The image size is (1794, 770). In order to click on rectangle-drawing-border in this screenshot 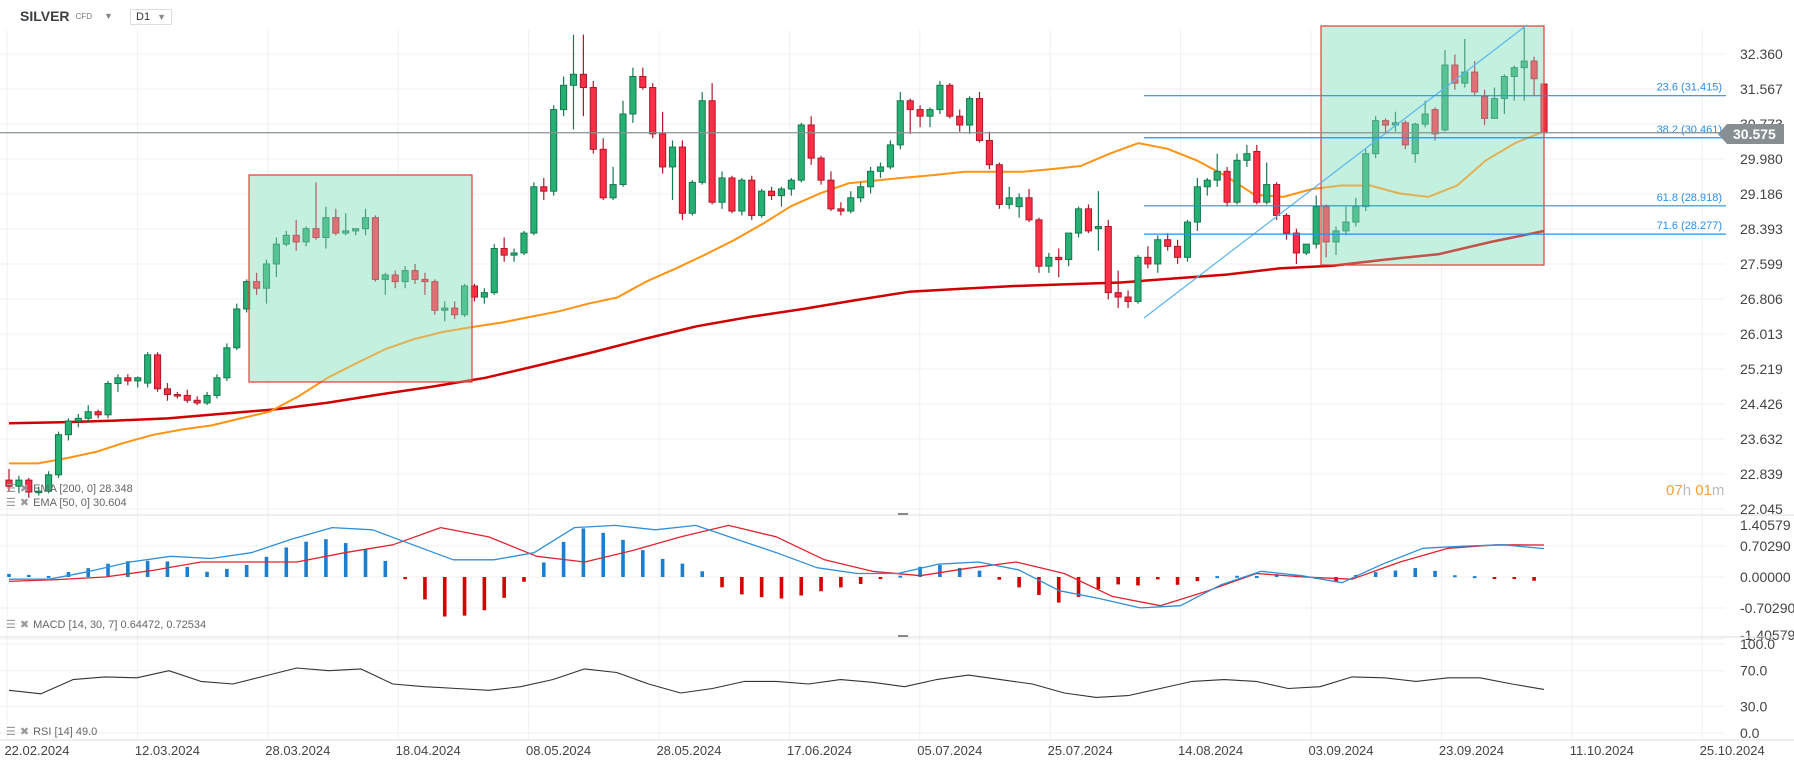, I will do `click(360, 278)`.